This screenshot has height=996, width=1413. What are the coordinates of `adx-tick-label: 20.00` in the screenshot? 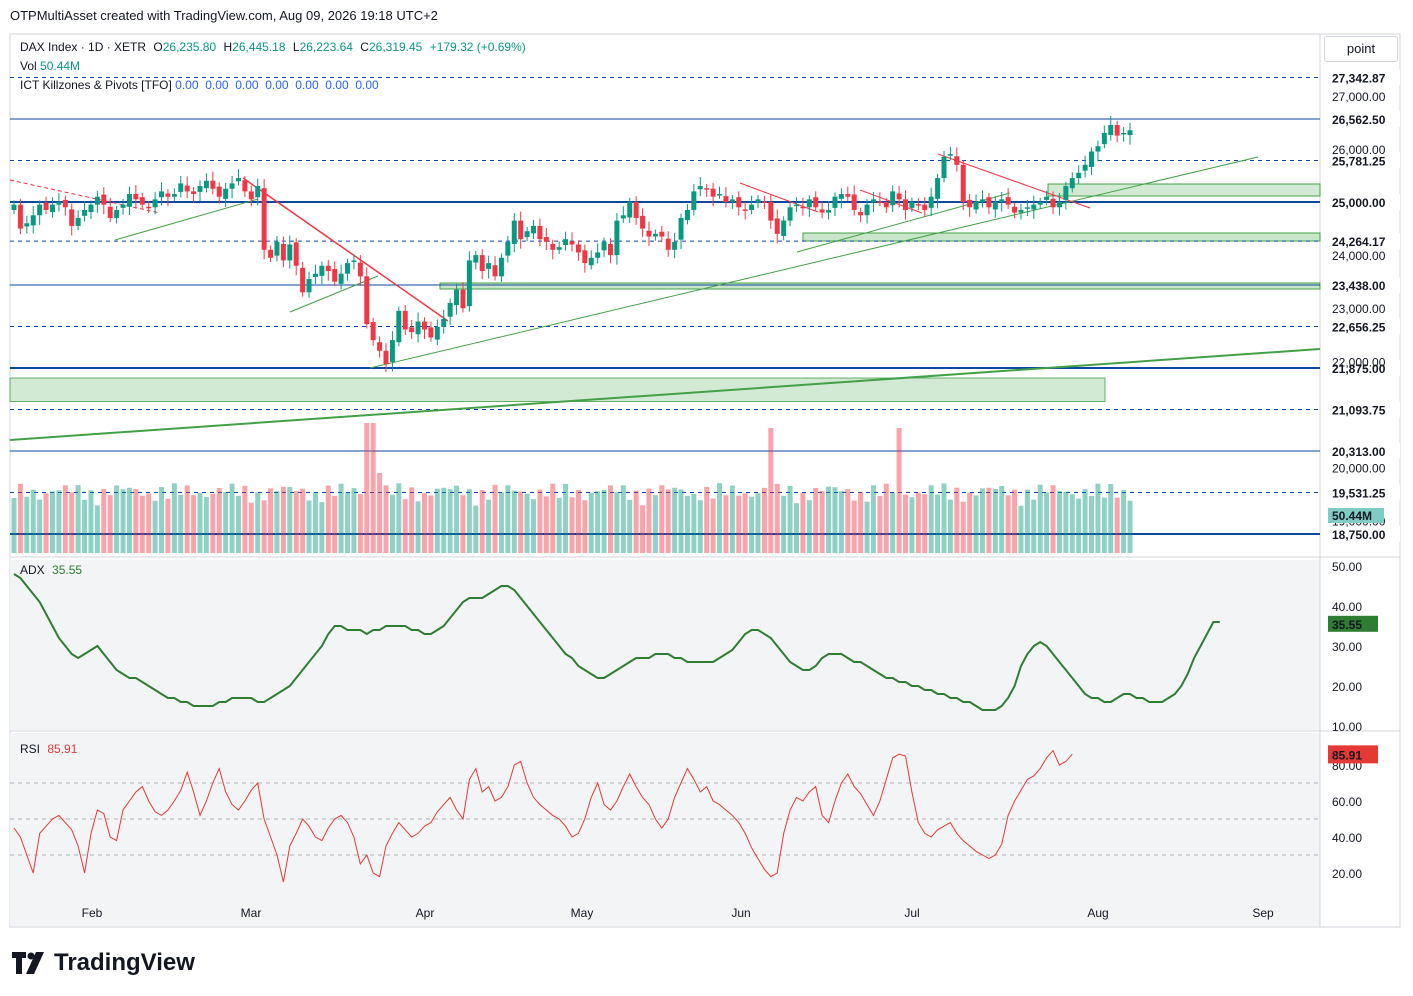 It's located at (1347, 687).